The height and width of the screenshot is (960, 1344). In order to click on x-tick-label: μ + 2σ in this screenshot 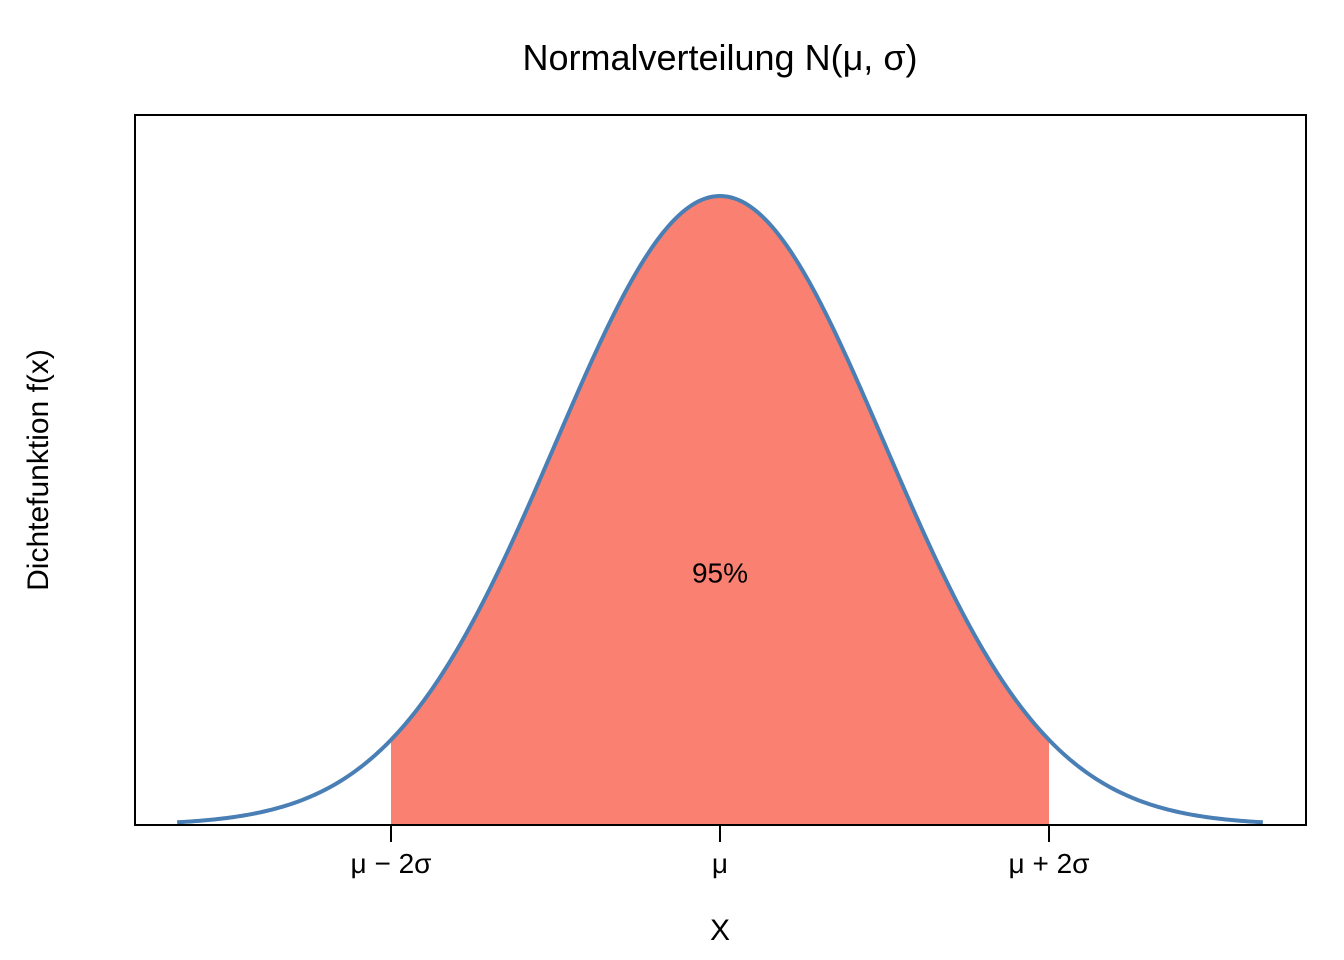, I will do `click(1049, 863)`.